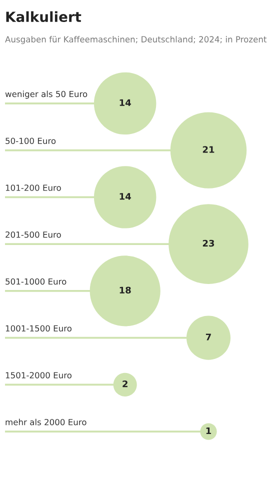 This screenshot has width=278, height=496. What do you see at coordinates (208, 243) in the screenshot?
I see `data-label: 23` at bounding box center [208, 243].